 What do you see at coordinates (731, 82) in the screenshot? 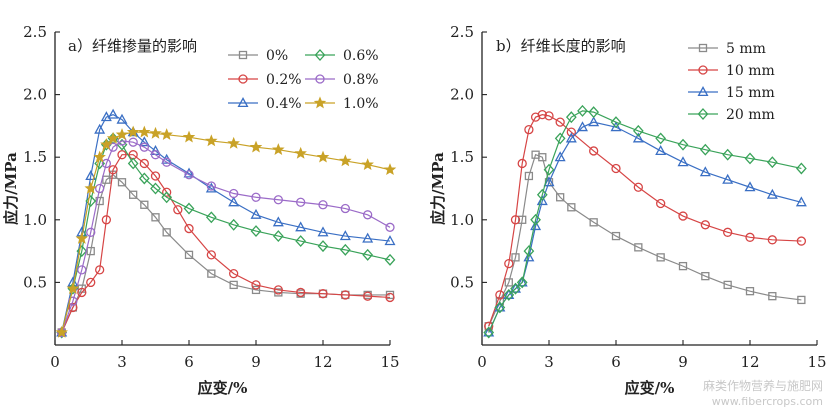
I see `panel-b-legend: 5 mm 10 mm 15 mm 20 mm` at bounding box center [731, 82].